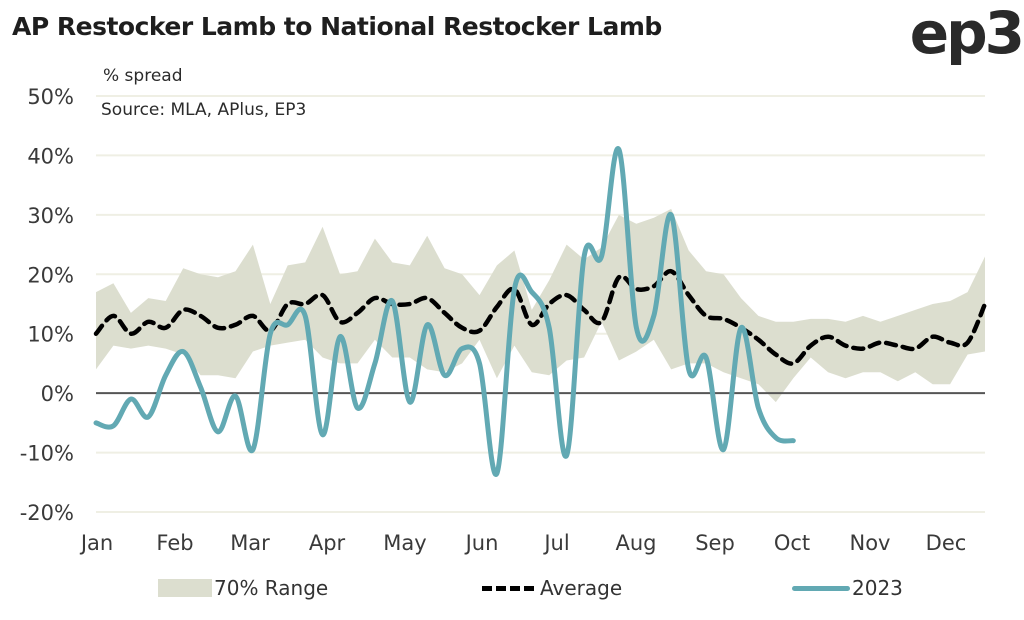 The height and width of the screenshot is (620, 1024). Describe the element at coordinates (47, 454) in the screenshot. I see `y-tick-label: -10%` at that location.